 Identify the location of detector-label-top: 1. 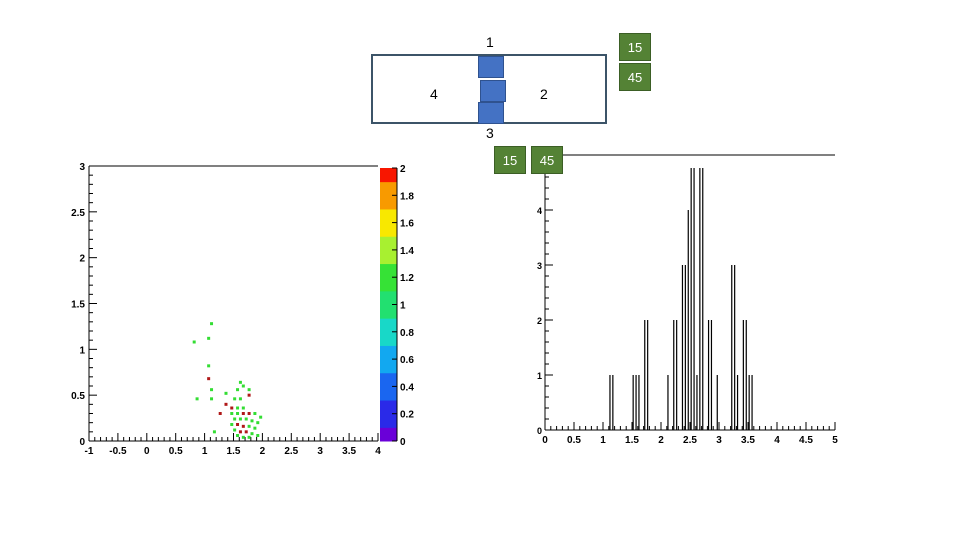
(490, 42).